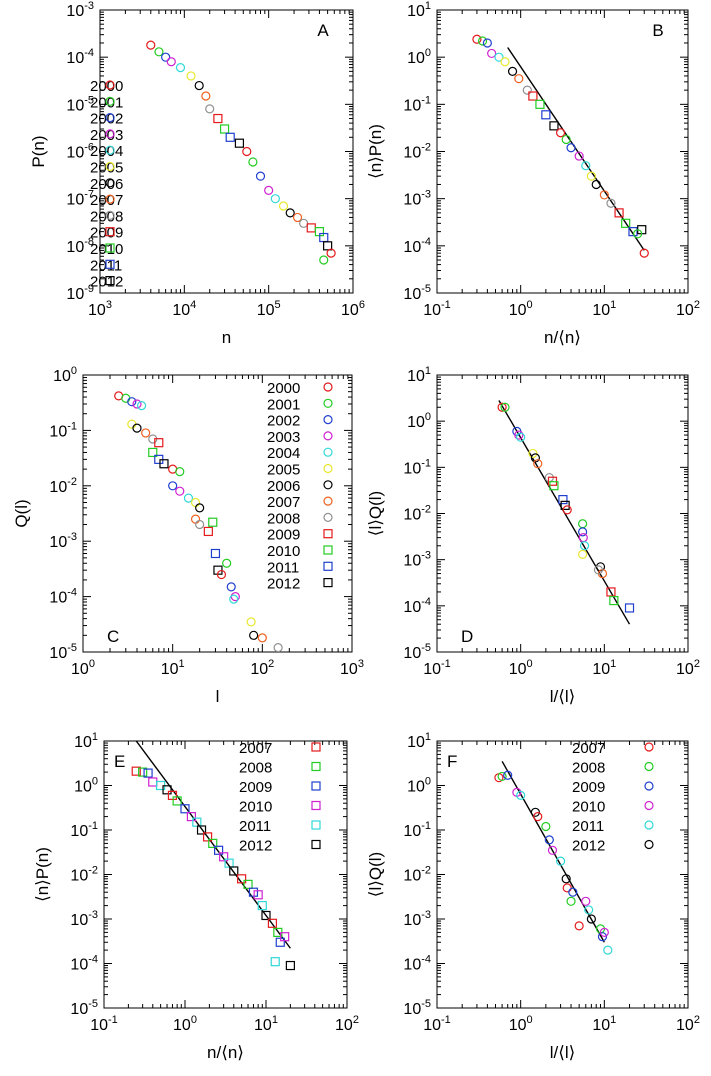 This screenshot has width=711, height=1076. I want to click on x-tick-label: 10⁴, so click(184, 309).